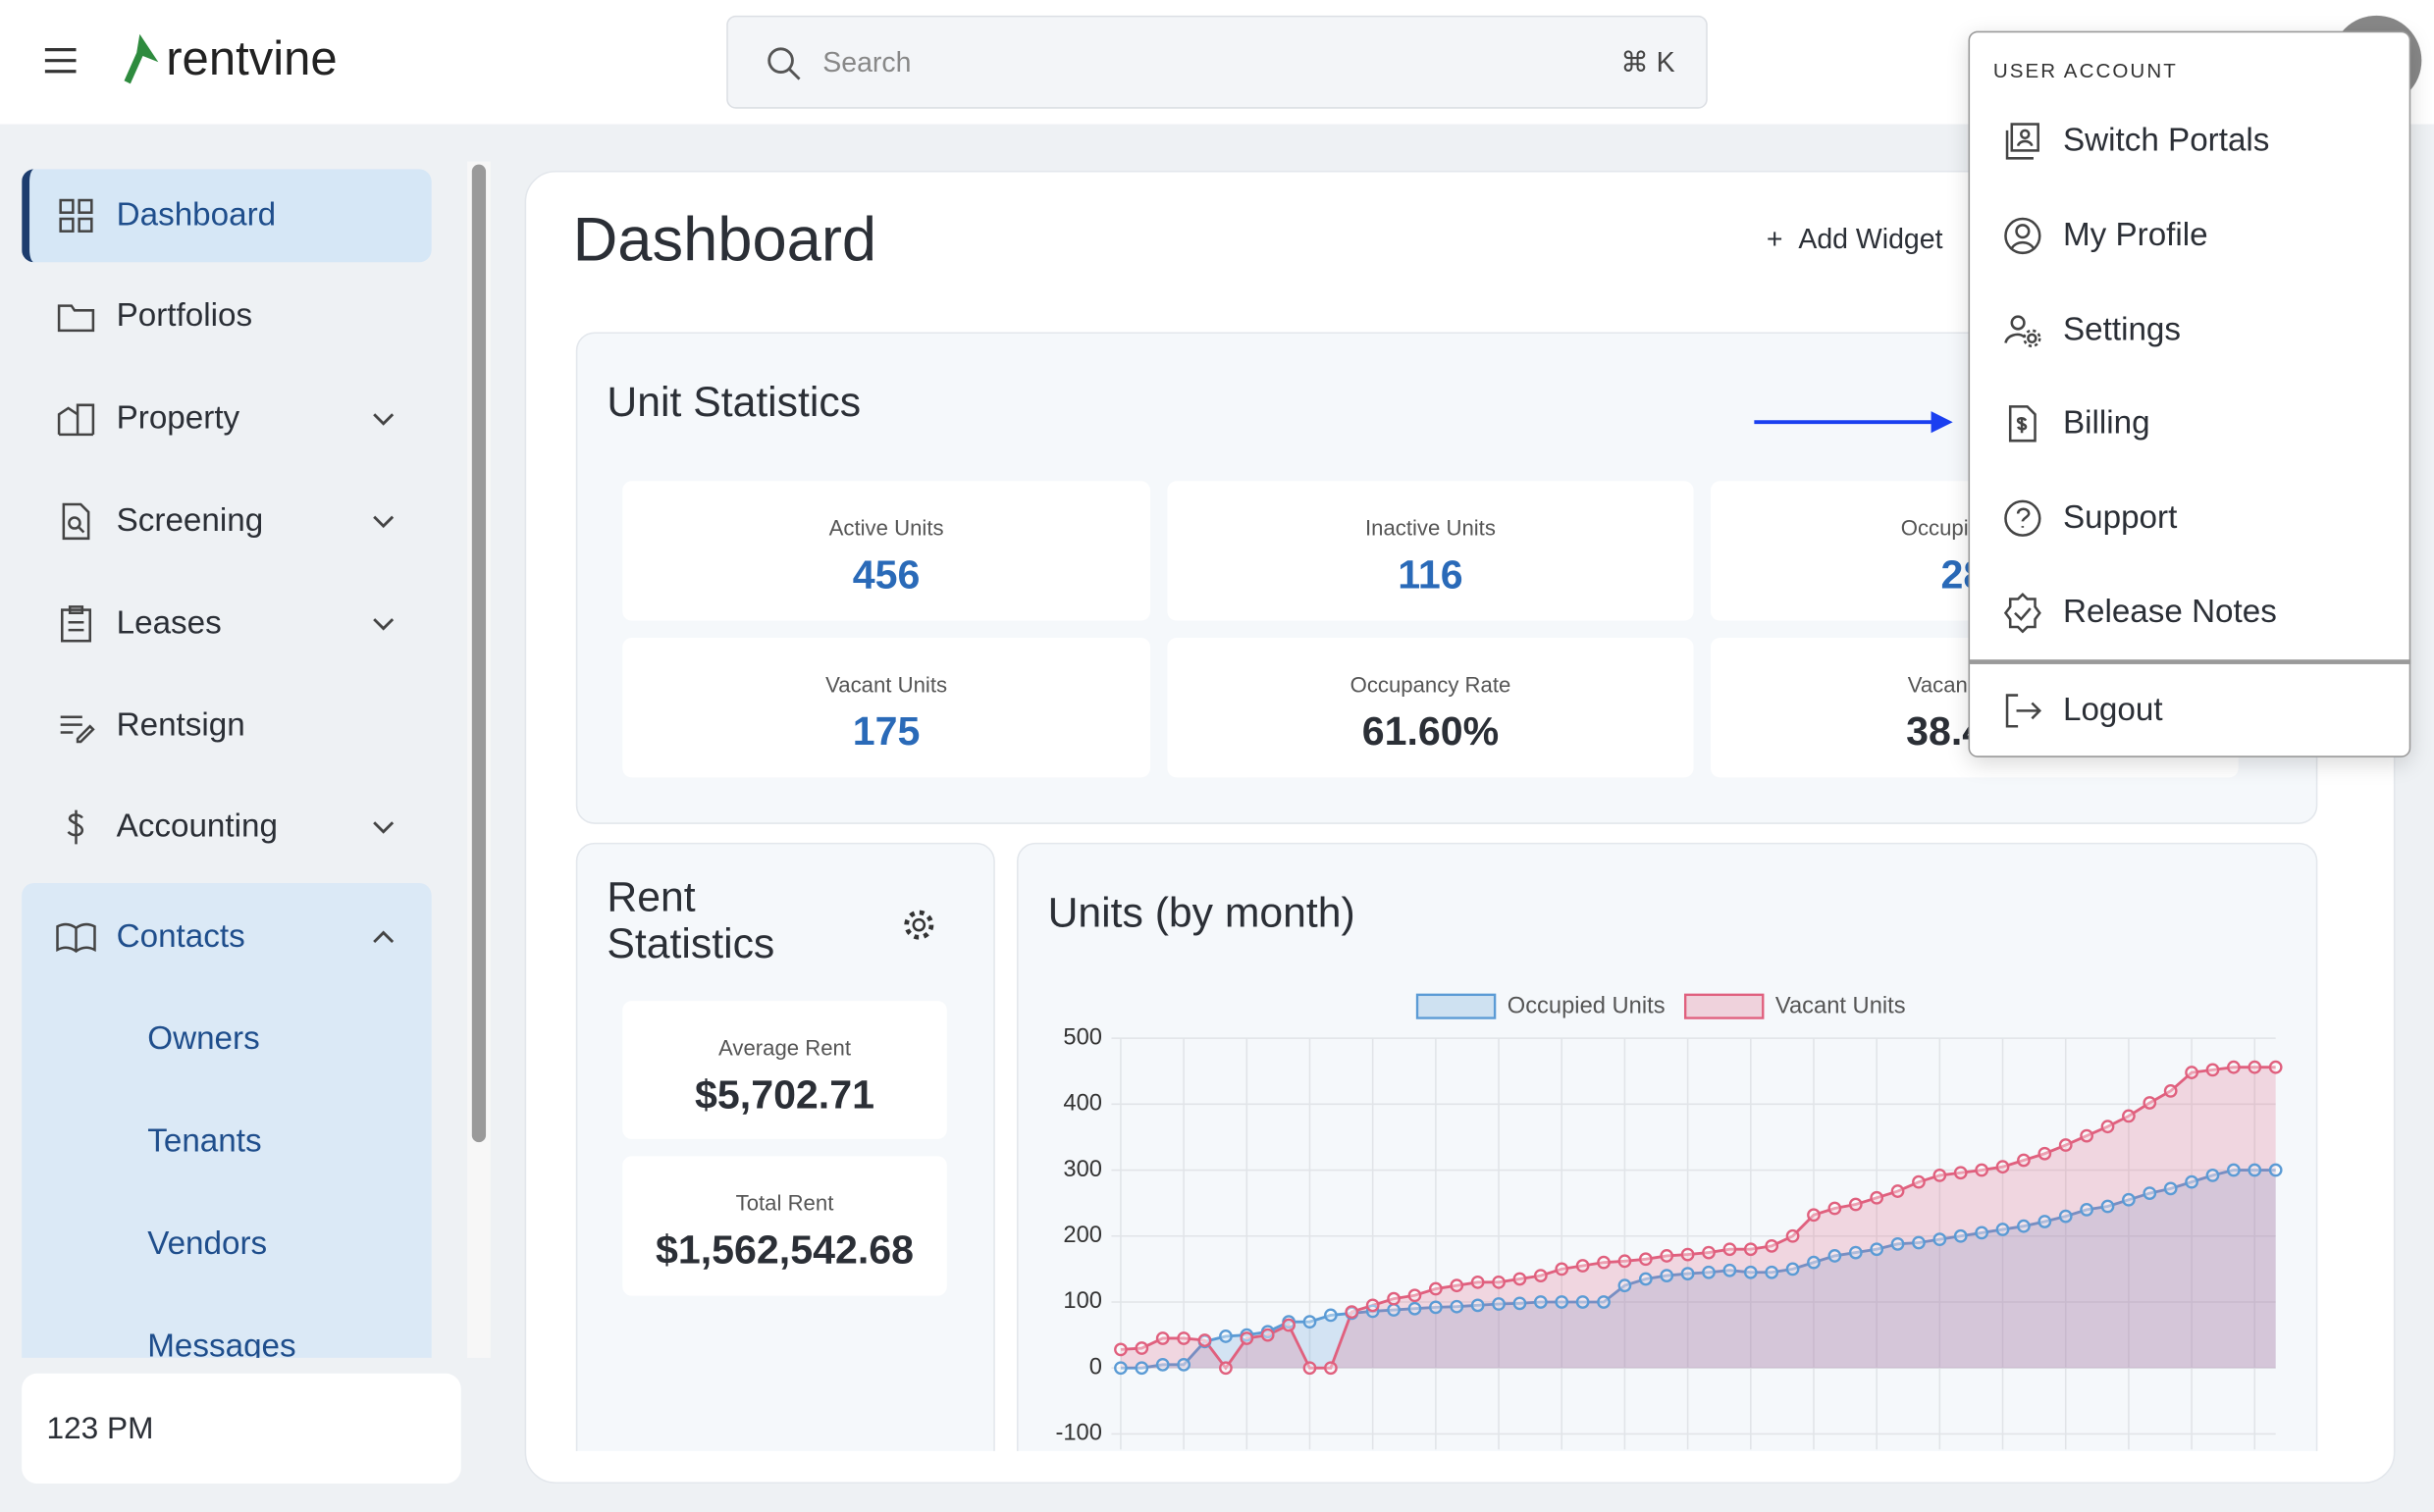 This screenshot has height=1512, width=2434. Describe the element at coordinates (2166, 140) in the screenshot. I see `menu-item: Switch Portals` at that location.